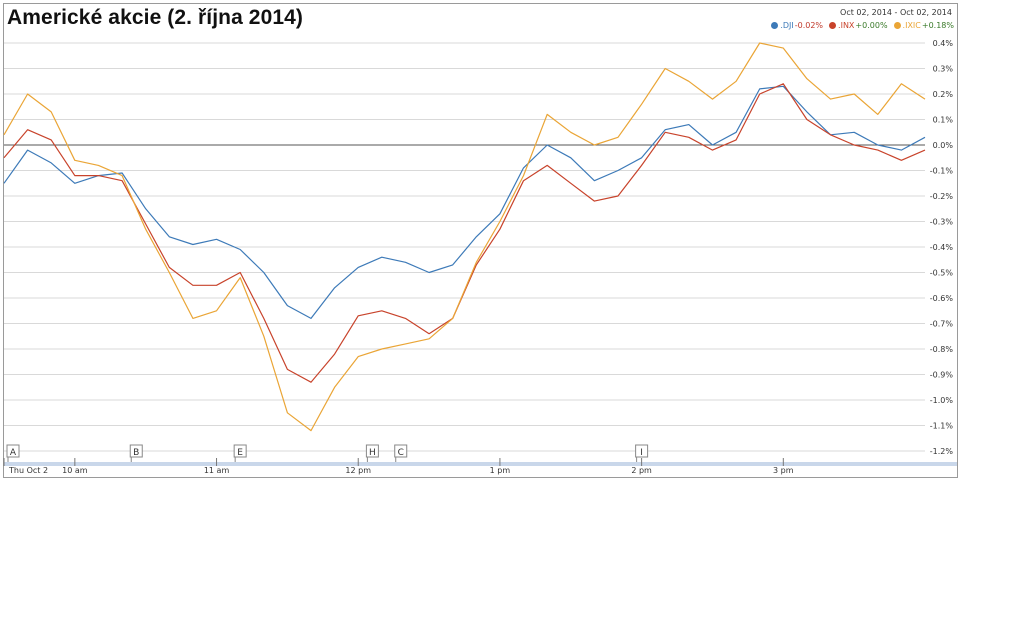  What do you see at coordinates (942, 451) in the screenshot?
I see `y-tick-label: -1.2%` at bounding box center [942, 451].